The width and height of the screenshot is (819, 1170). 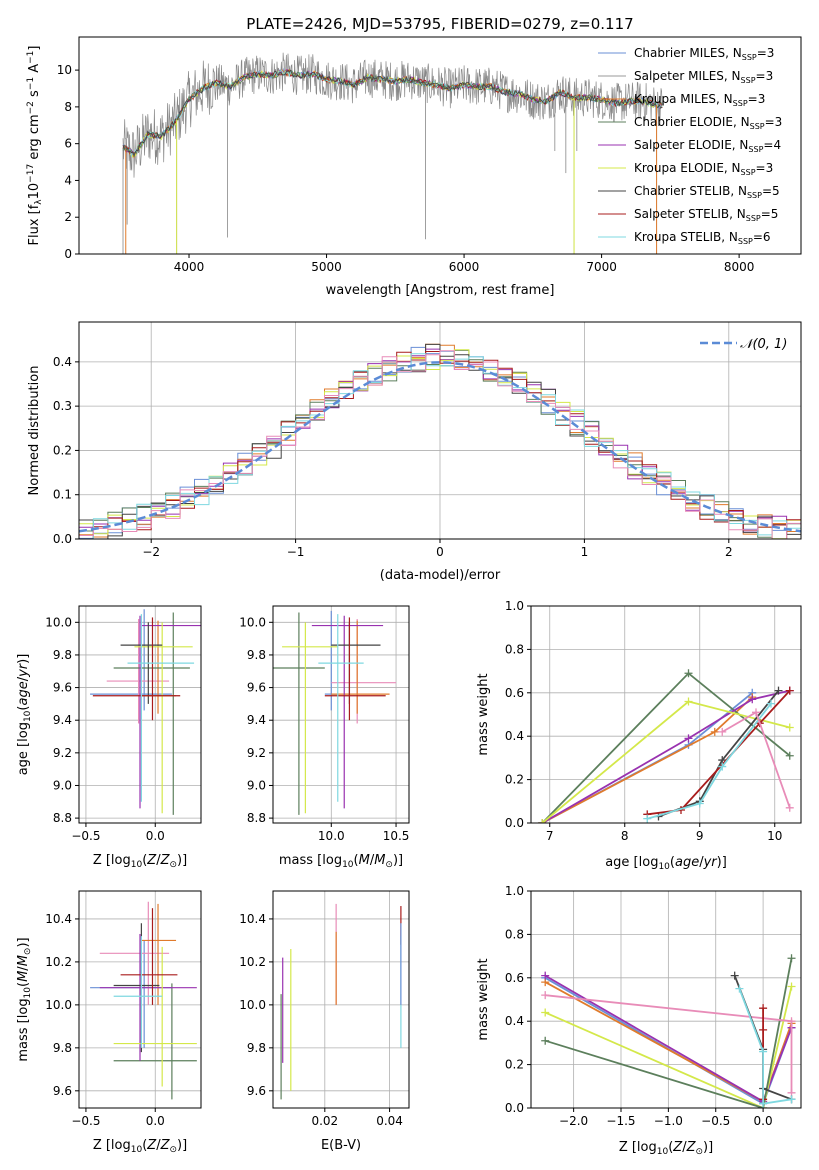 What do you see at coordinates (396, 836) in the screenshot?
I see `x-tick-label: 10.5` at bounding box center [396, 836].